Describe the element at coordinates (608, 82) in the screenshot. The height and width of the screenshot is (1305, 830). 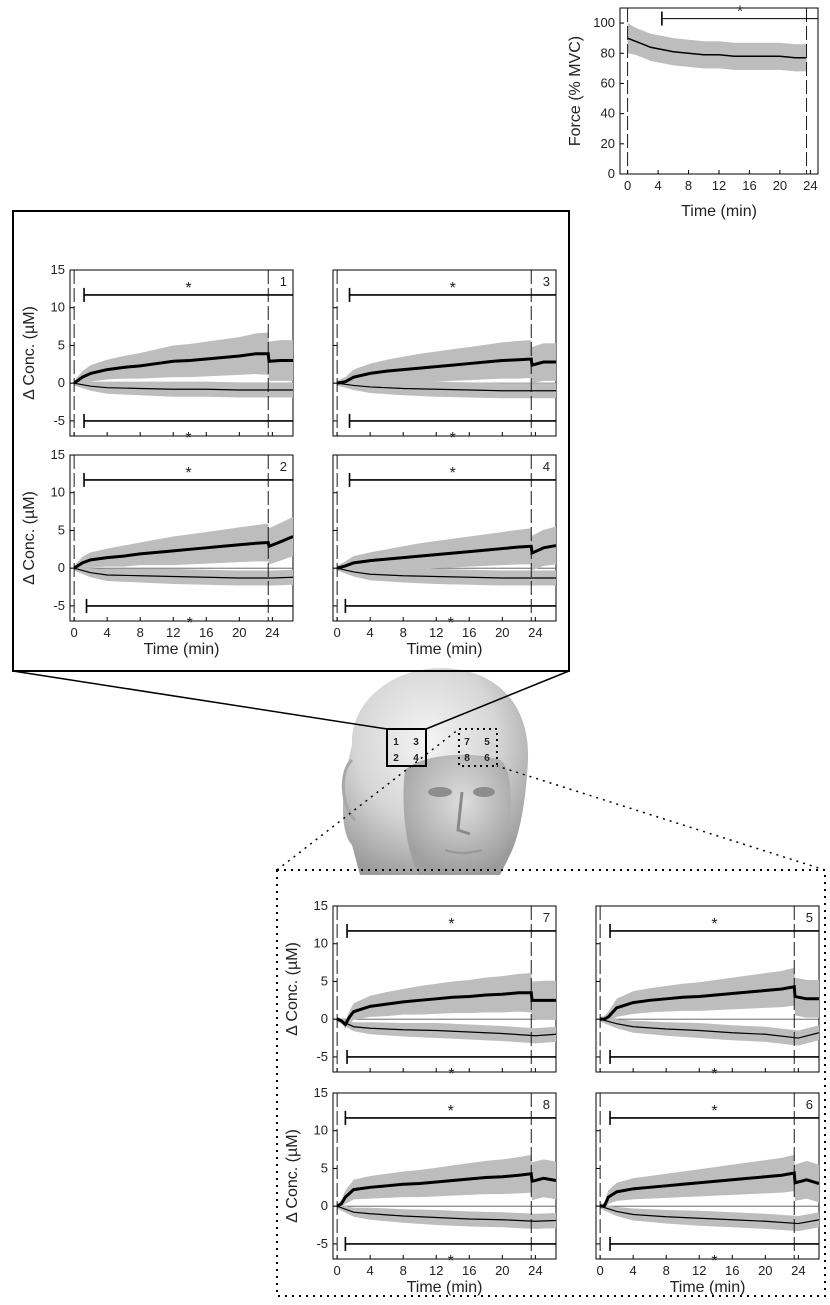
I see `y-tick-label: 60` at that location.